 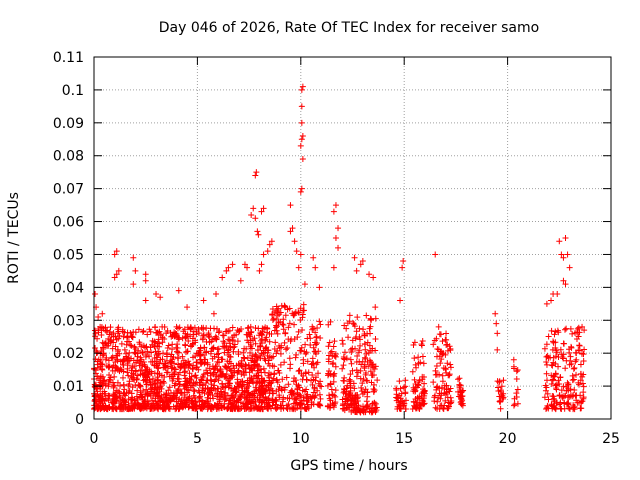 I want to click on x-tick-label: 15, so click(x=404, y=439).